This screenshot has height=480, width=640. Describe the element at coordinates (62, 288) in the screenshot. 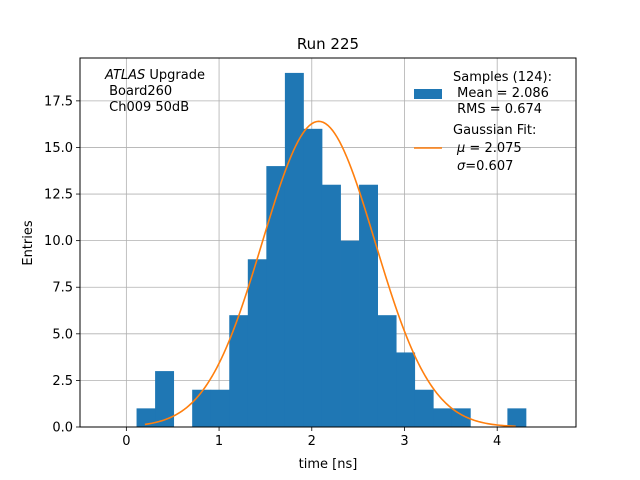

I see `y-tick-label: 7.5` at that location.